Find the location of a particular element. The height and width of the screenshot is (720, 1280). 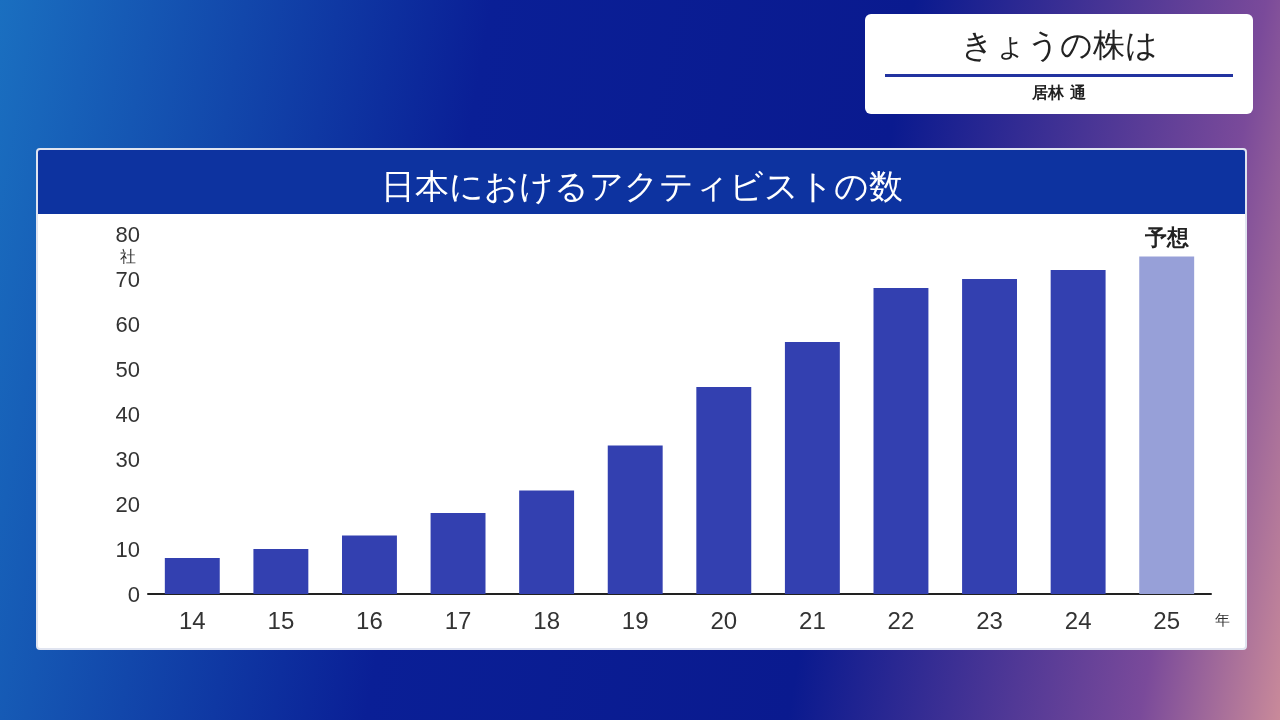

x-axis-title: 年 is located at coordinates (1222, 619).